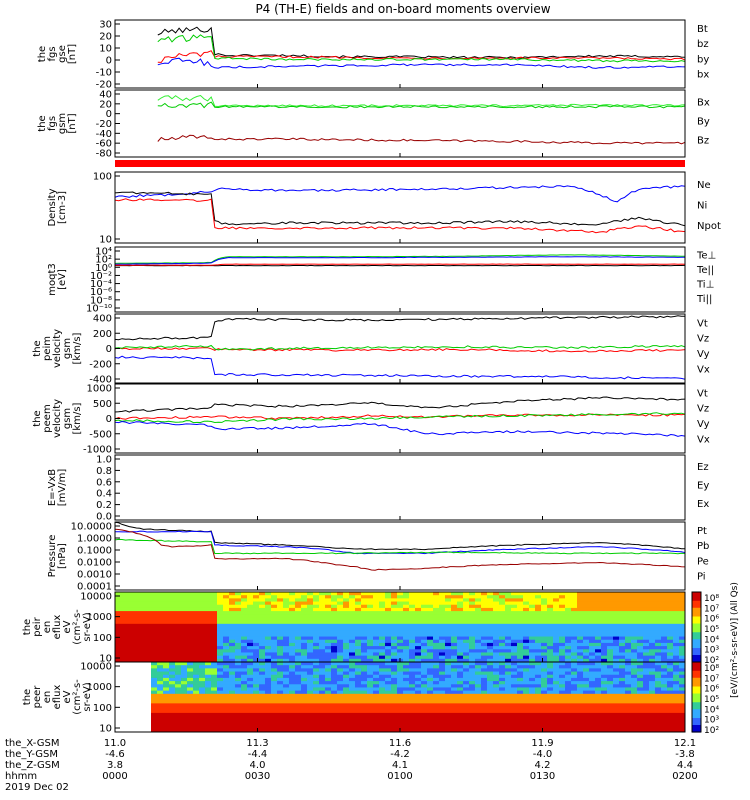 The image size is (750, 800). I want to click on series-line-ti, so click(400, 259).